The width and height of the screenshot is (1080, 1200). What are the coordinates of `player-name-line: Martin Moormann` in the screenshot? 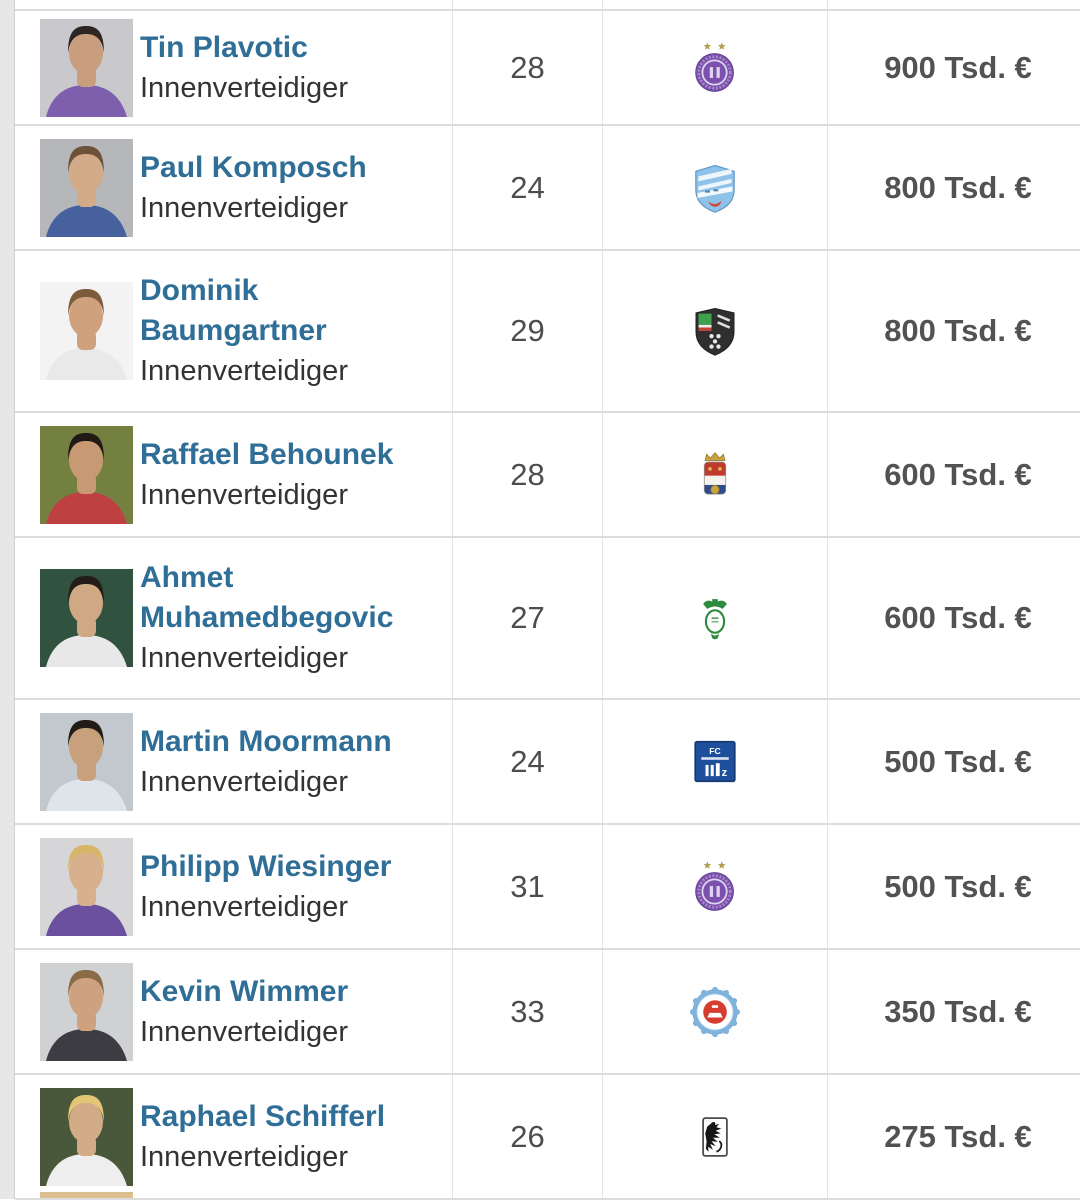 It's located at (266, 741).